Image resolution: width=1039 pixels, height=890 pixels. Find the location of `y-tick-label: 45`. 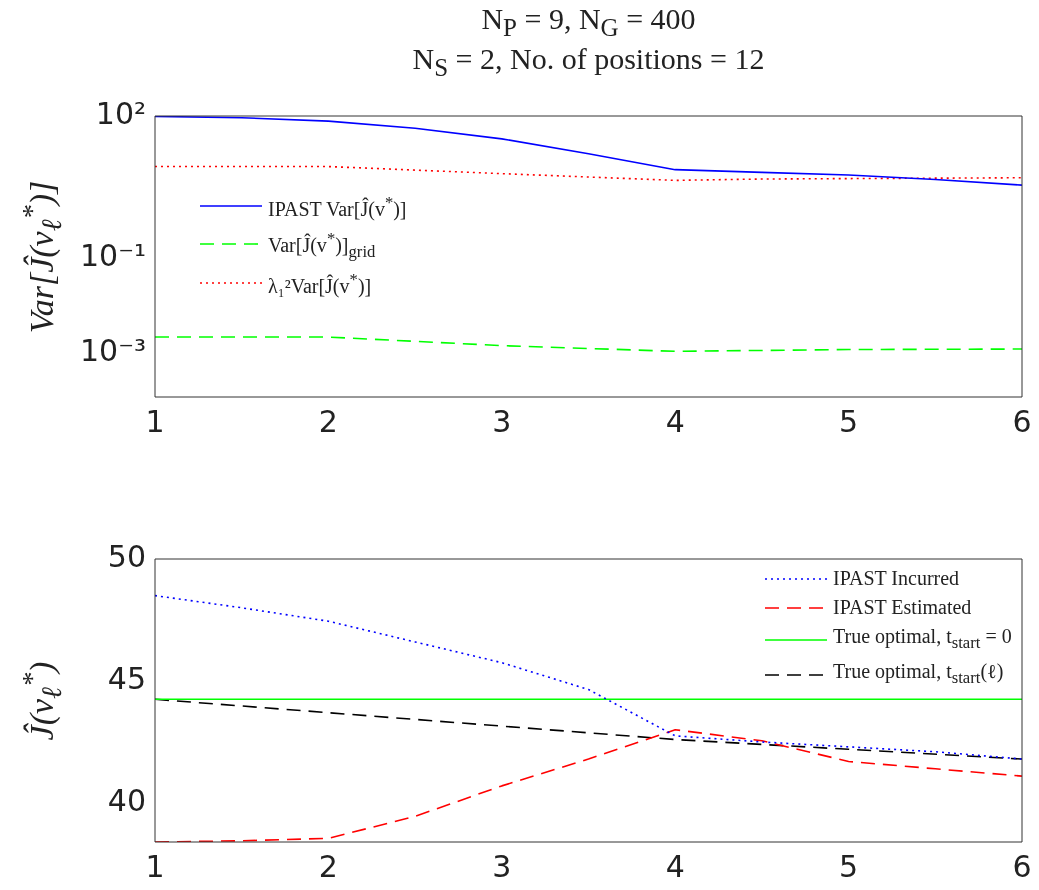

y-tick-label: 45 is located at coordinates (126, 678).